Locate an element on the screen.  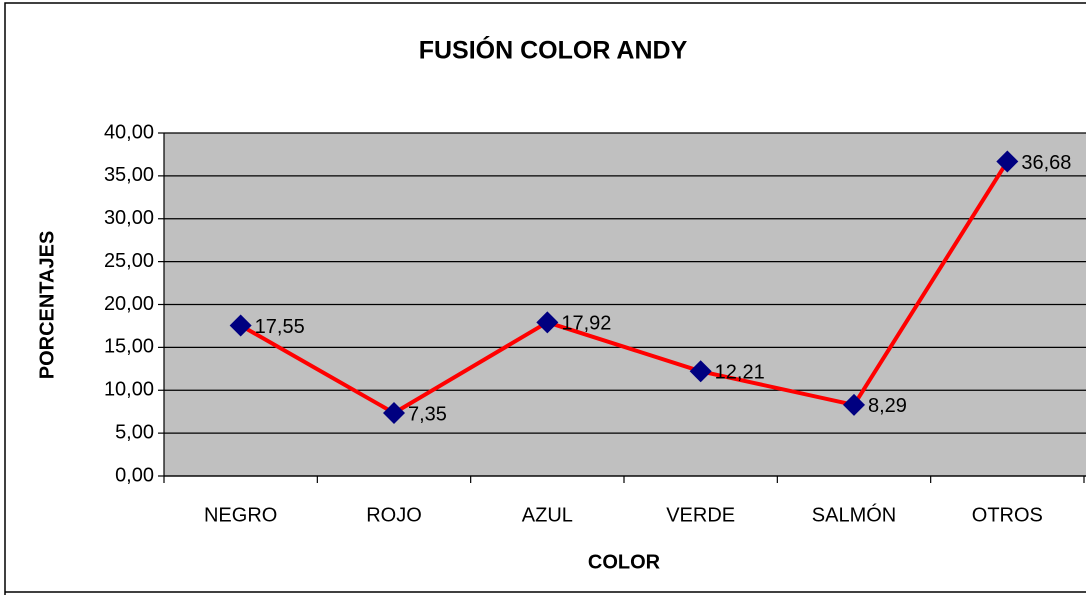
y-tick-label: 40,00 is located at coordinates (129, 132).